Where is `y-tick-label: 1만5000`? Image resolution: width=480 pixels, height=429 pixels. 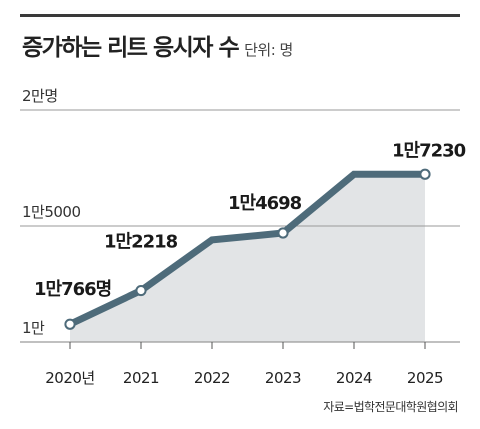
y-tick-label: 1만5000 is located at coordinates (51, 212).